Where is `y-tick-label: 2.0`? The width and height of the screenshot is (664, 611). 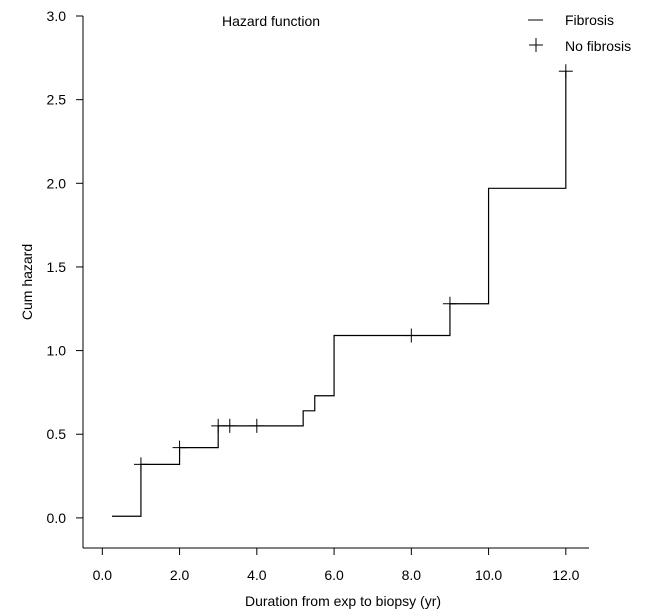
y-tick-label: 2.0 is located at coordinates (57, 183).